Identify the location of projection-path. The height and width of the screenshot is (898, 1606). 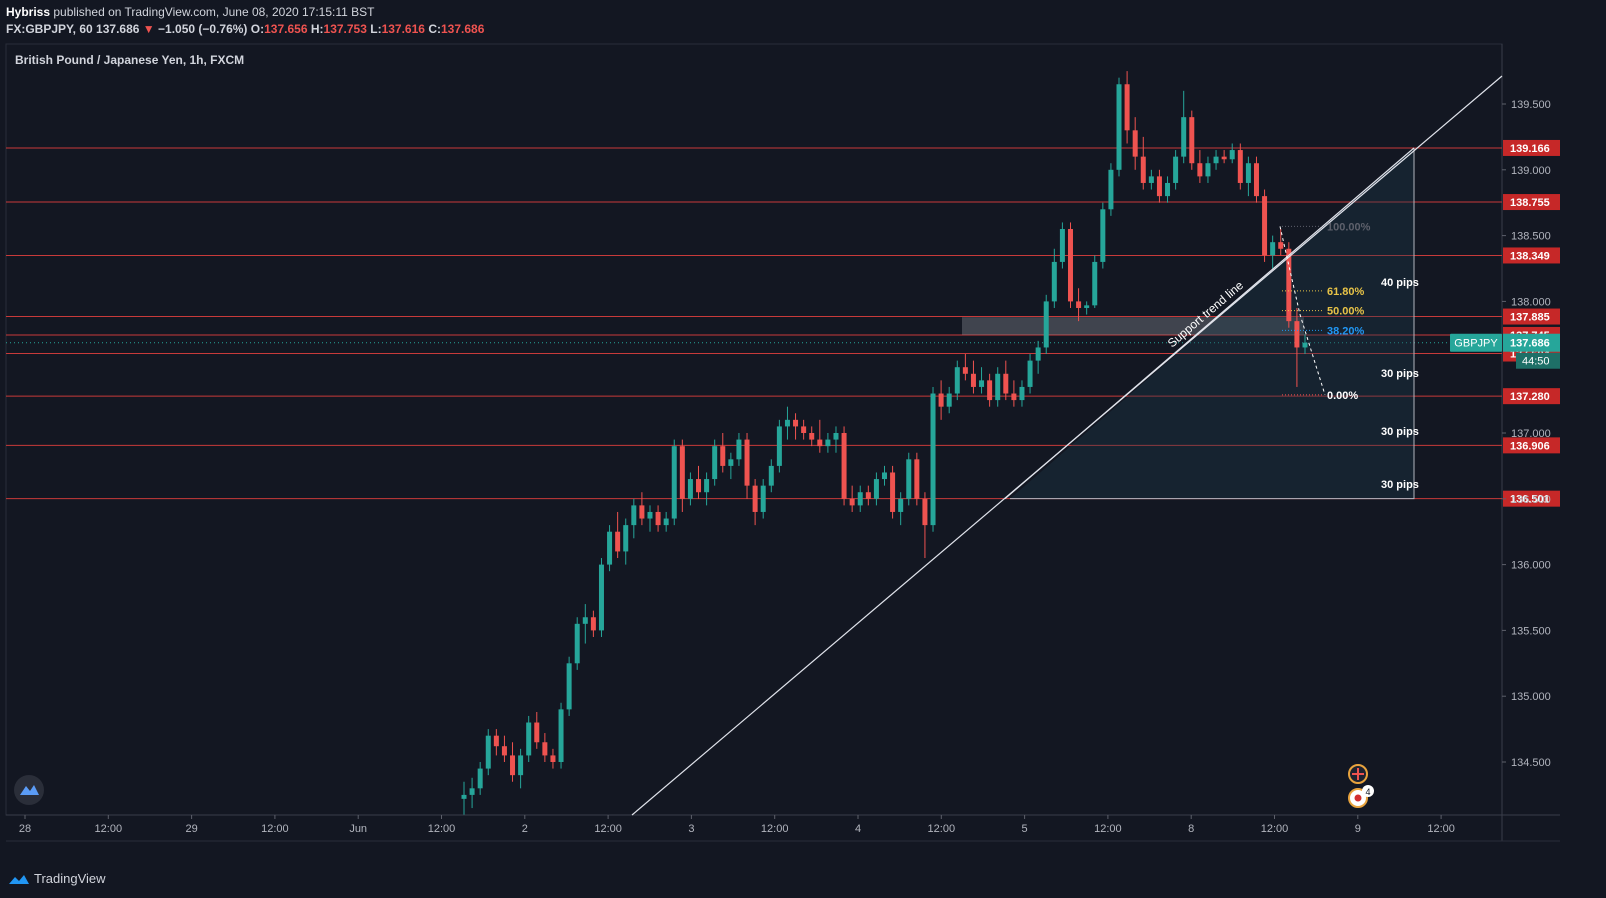
(1302, 310).